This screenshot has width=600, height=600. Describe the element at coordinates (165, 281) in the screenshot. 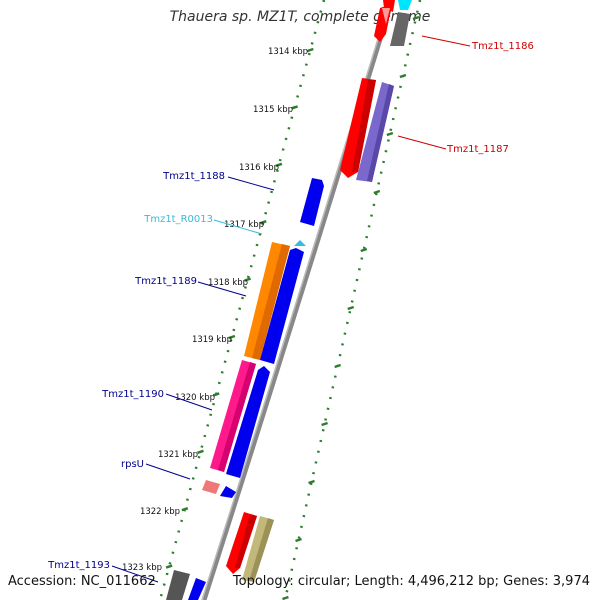

I see `gene-label-tmz1t-1189: Tmz1t_1189` at that location.